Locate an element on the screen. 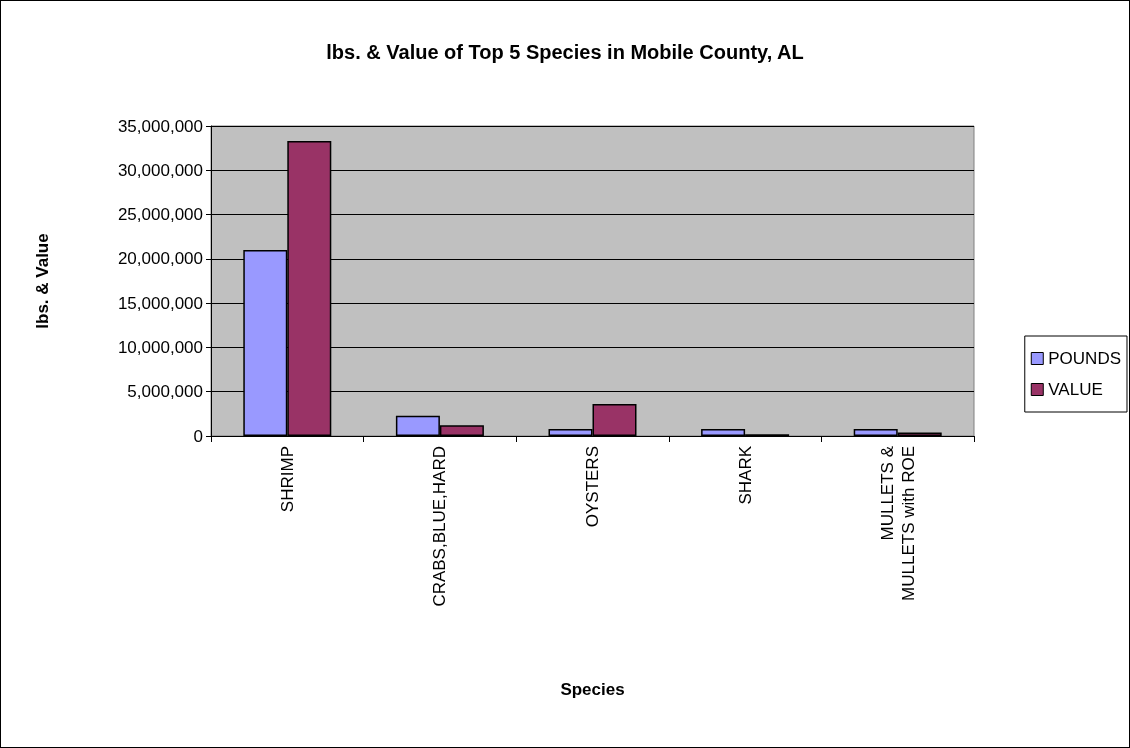  y-tick-label: 10,000,000 is located at coordinates (160, 347).